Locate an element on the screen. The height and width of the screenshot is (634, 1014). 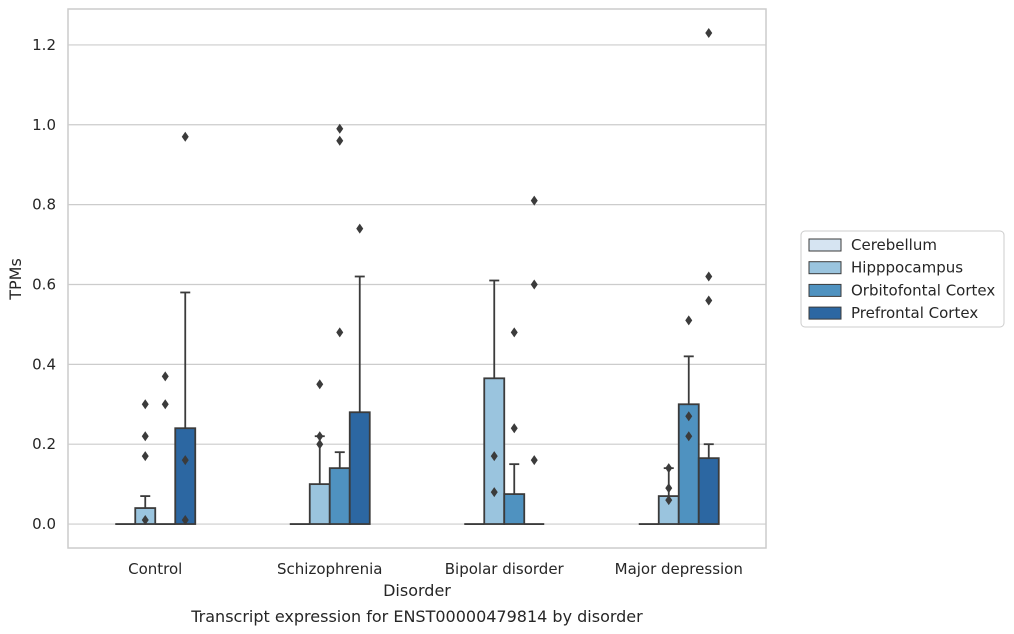
y-tick-label: 1.2 is located at coordinates (44, 45).